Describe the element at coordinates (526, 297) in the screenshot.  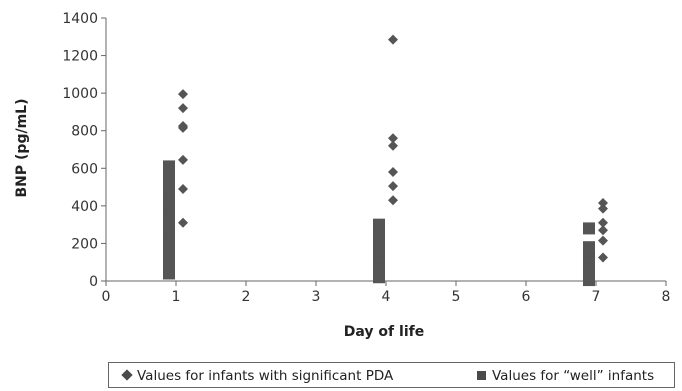
I see `x-tick-label: 6` at that location.